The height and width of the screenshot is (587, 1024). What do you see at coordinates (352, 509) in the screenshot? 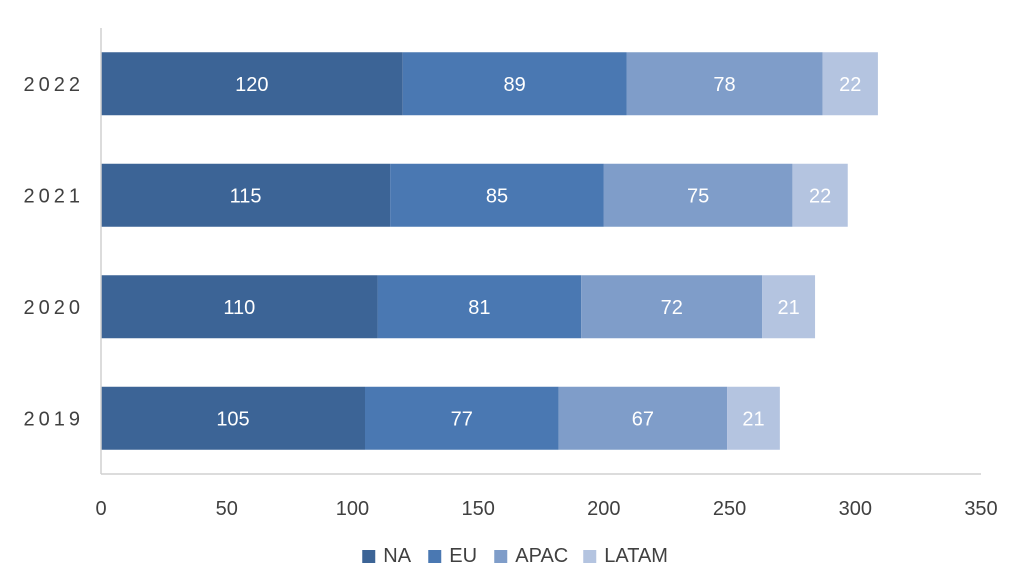
I see `x-tick-label-100: 100` at bounding box center [352, 509].